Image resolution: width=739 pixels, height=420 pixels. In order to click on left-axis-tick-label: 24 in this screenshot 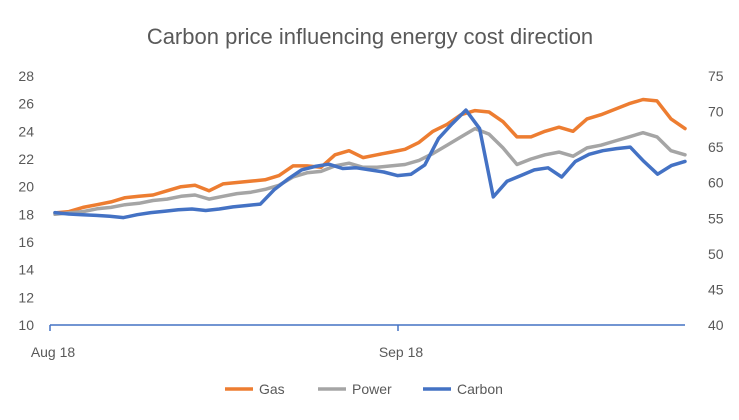, I will do `click(26, 131)`.